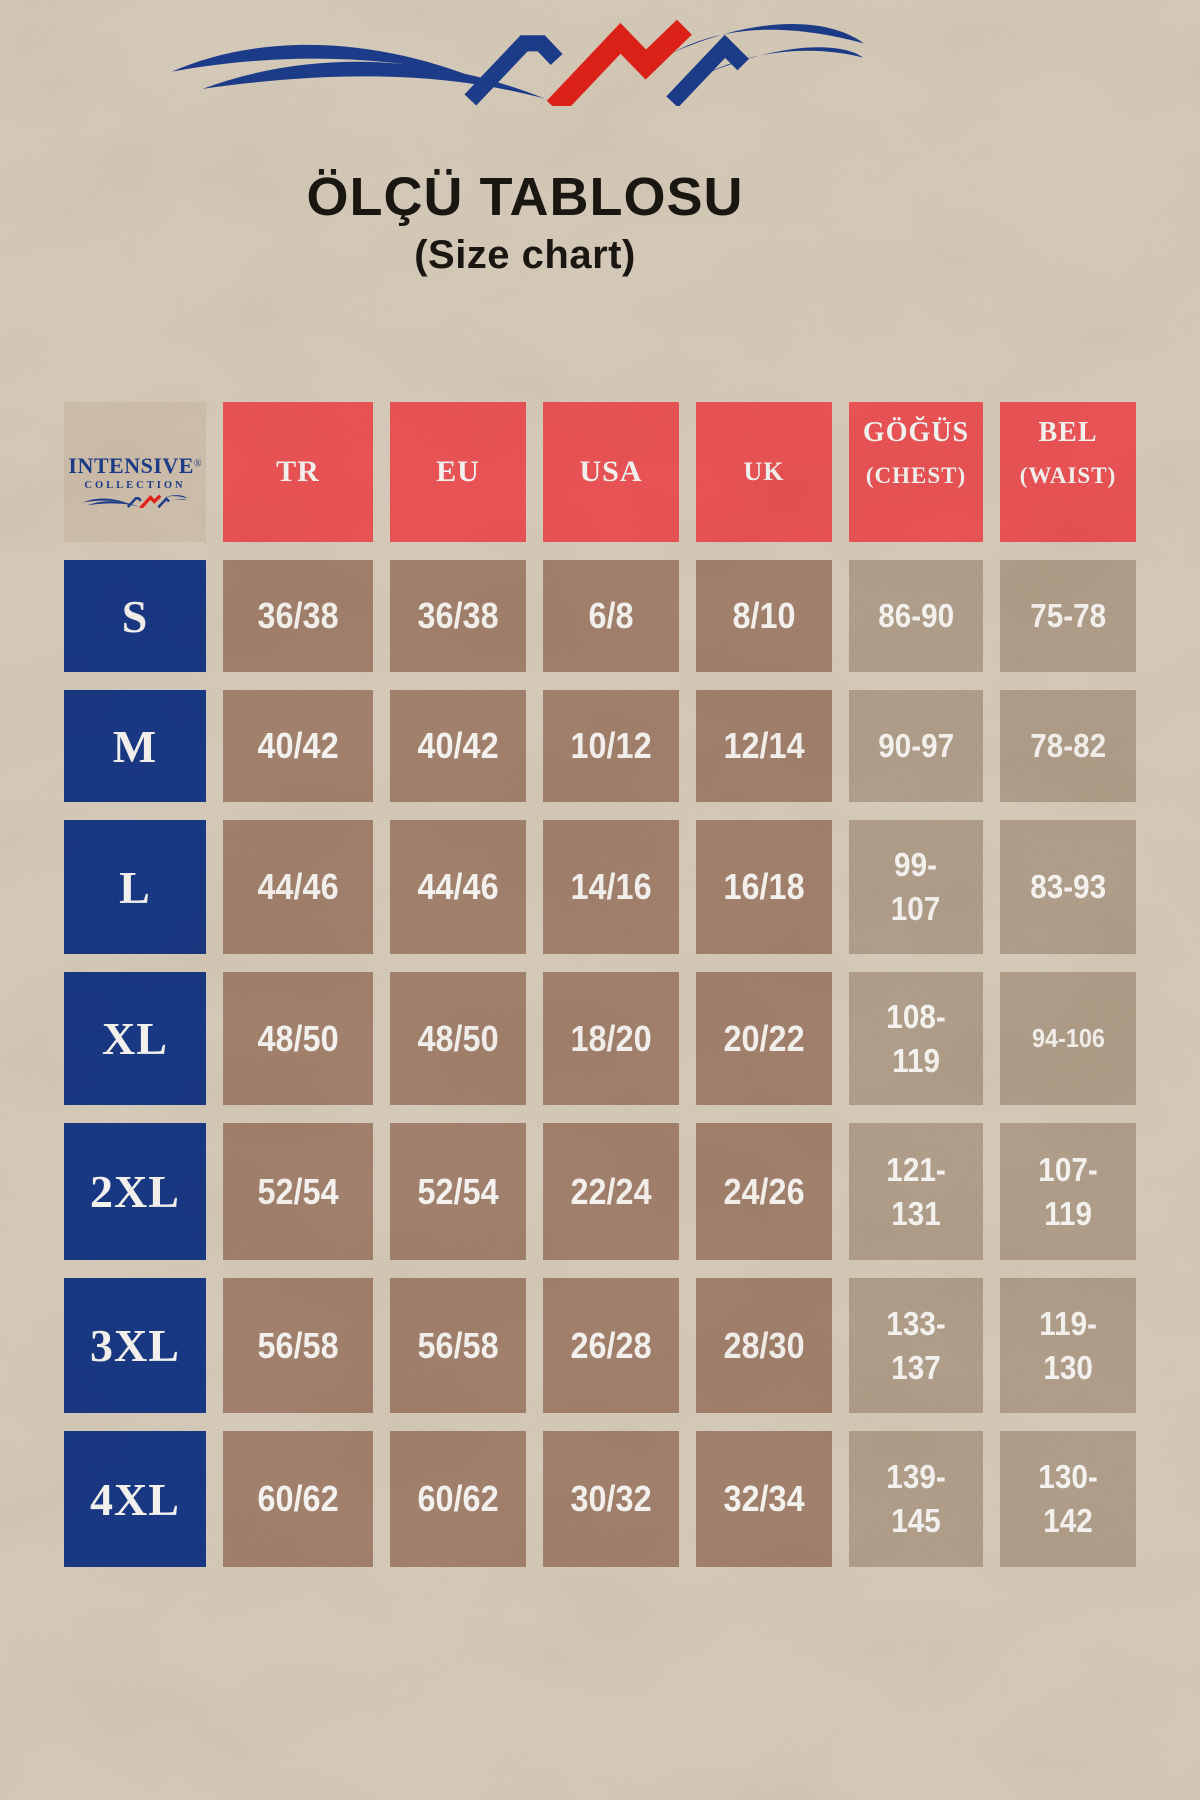  I want to click on cell-m-chest: 90-97, so click(916, 746).